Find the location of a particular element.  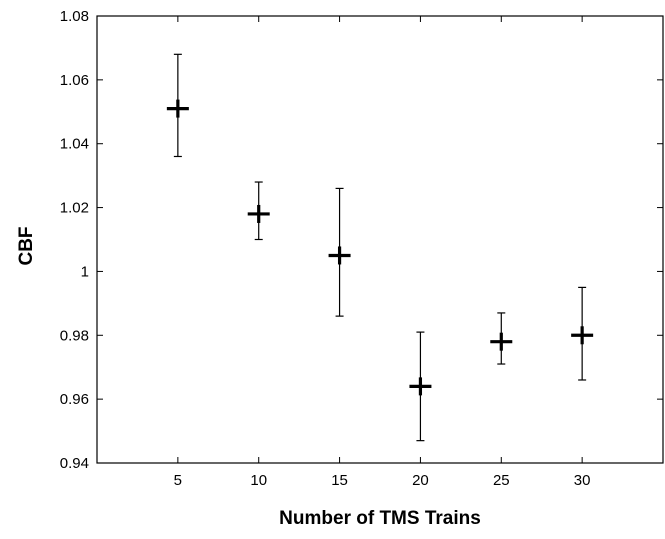

x-tick-label: 5 is located at coordinates (178, 480).